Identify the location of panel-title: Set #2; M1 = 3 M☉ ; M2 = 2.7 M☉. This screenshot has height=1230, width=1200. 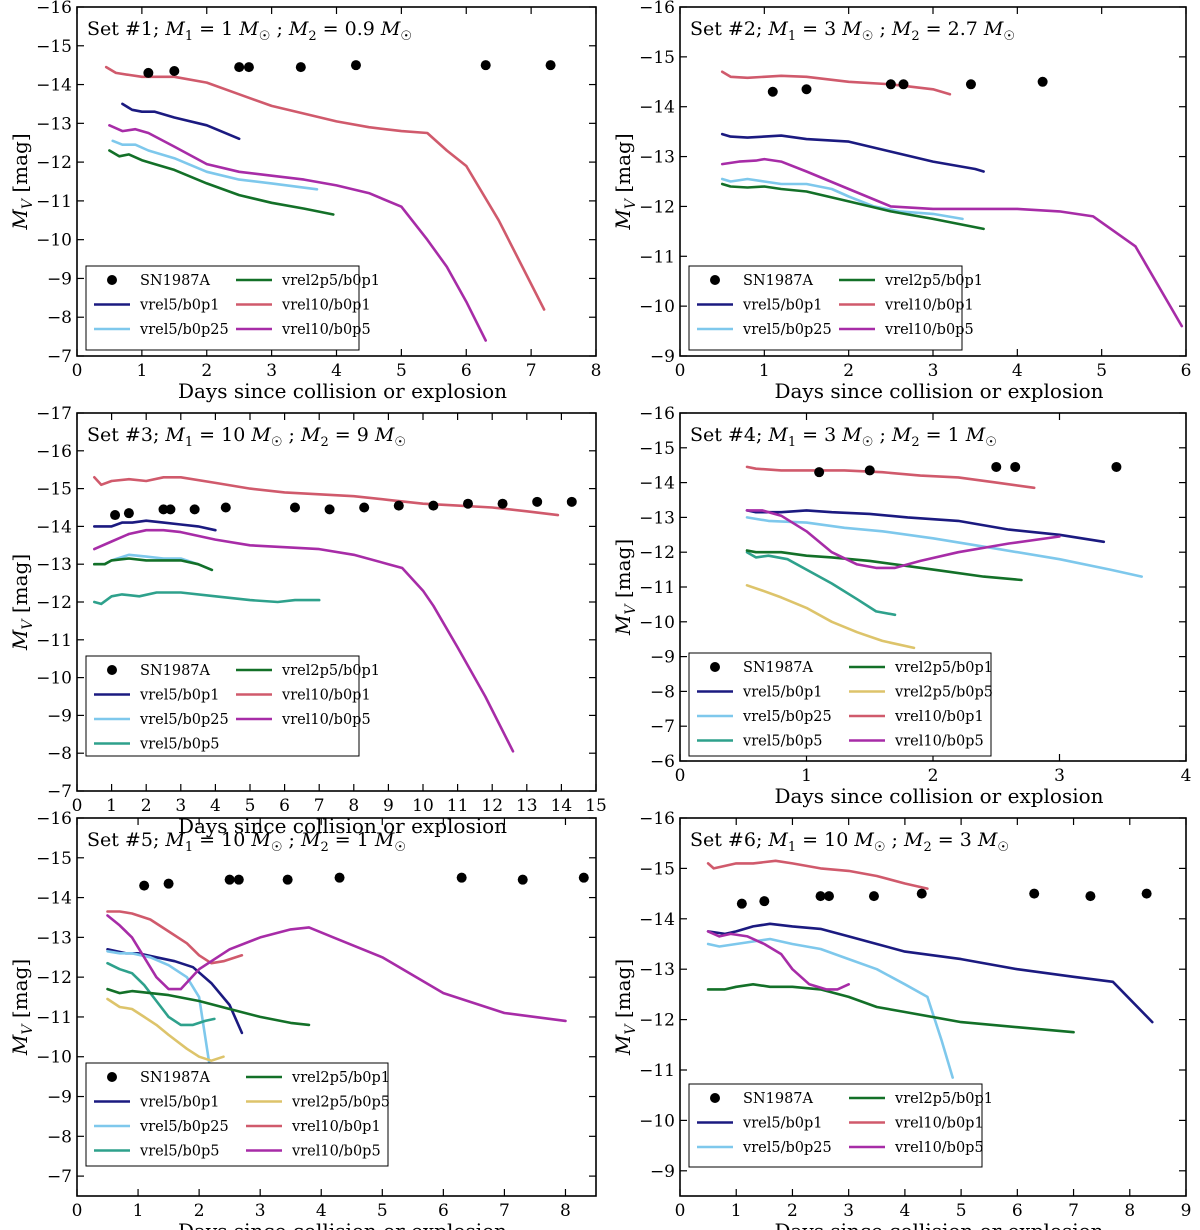
(852, 31).